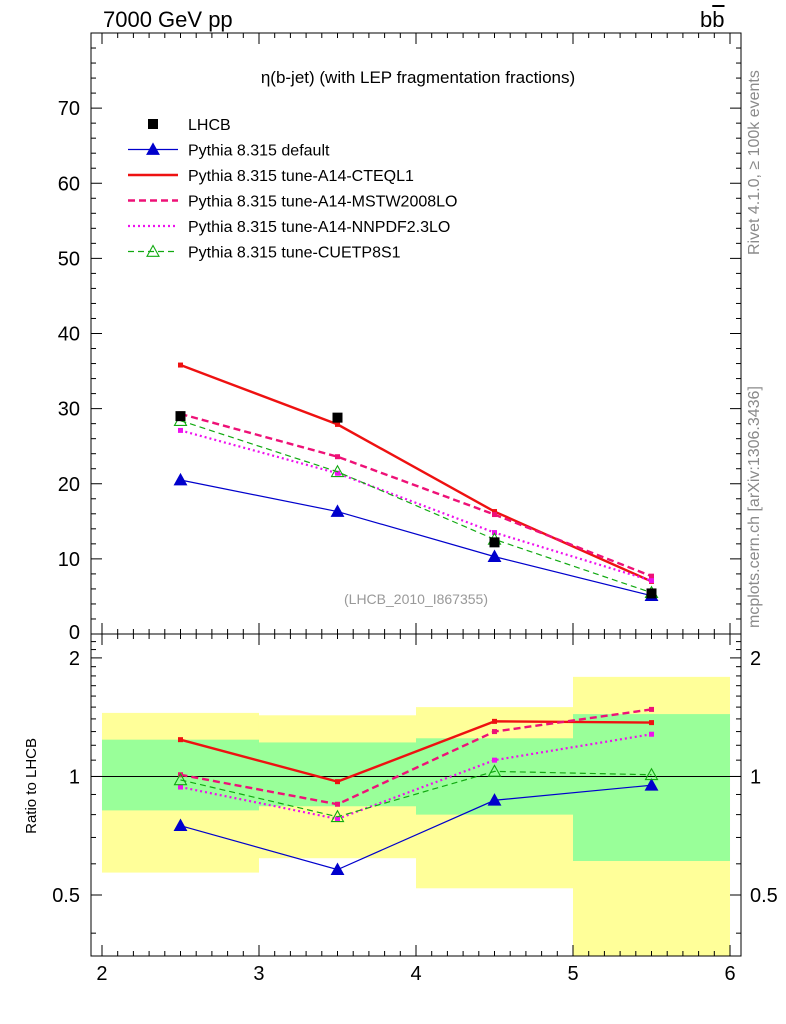  What do you see at coordinates (415, 974) in the screenshot?
I see `x-tick-label-2: 4` at bounding box center [415, 974].